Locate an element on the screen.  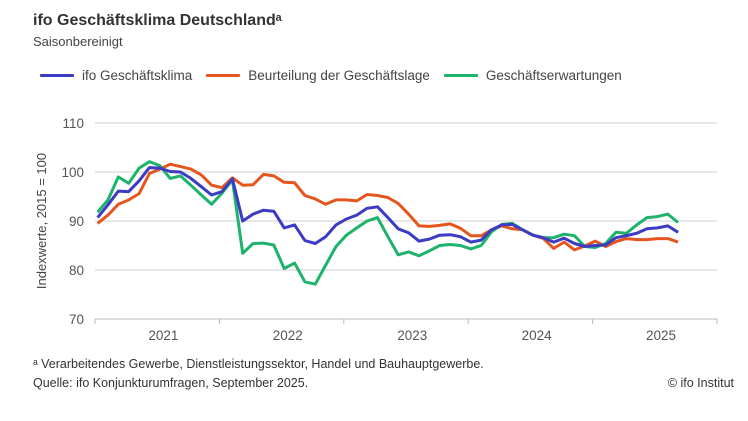
y-tick-label: 80 is located at coordinates (76, 270).